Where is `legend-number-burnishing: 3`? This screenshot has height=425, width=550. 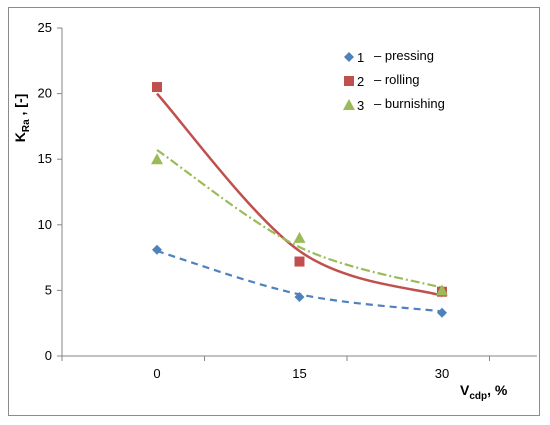
legend-number-burnishing: 3 is located at coordinates (360, 105).